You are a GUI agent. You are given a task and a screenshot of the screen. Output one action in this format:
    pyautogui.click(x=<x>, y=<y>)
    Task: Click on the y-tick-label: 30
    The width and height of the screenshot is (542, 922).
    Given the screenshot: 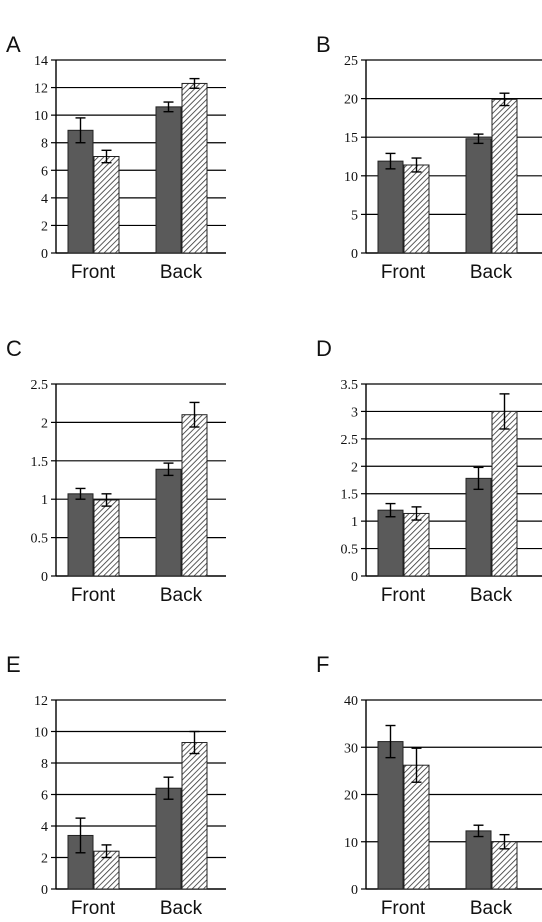 What is the action you would take?
    pyautogui.click(x=351, y=748)
    